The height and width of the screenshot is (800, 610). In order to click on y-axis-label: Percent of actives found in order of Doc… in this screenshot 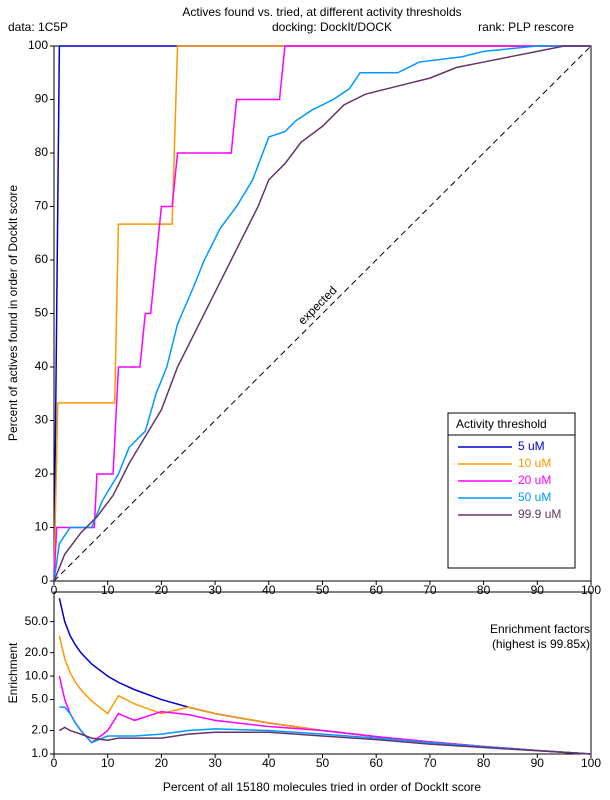, I will do `click(13, 313)`.